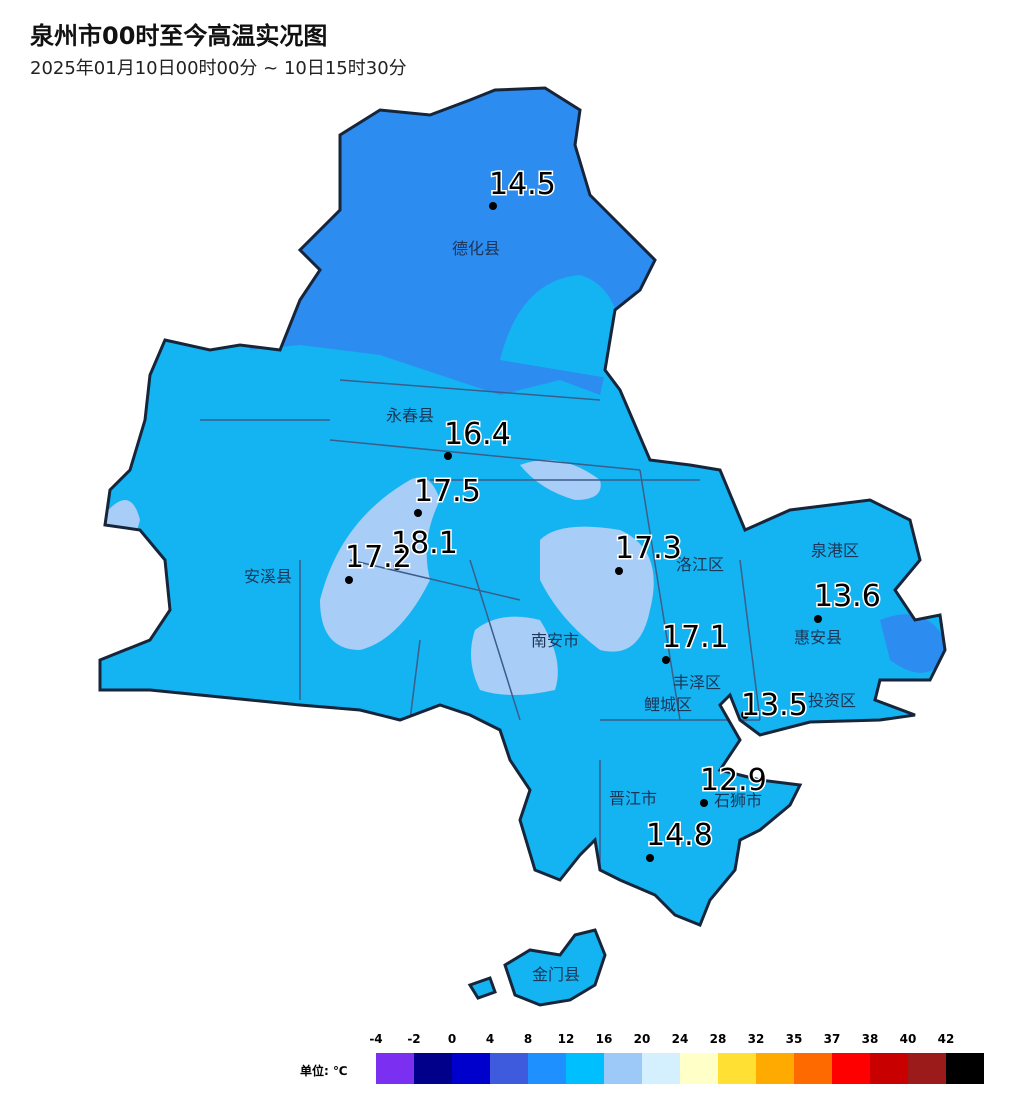 This screenshot has width=1024, height=1104. What do you see at coordinates (695, 637) in the screenshot?
I see `station-value: 17.1` at bounding box center [695, 637].